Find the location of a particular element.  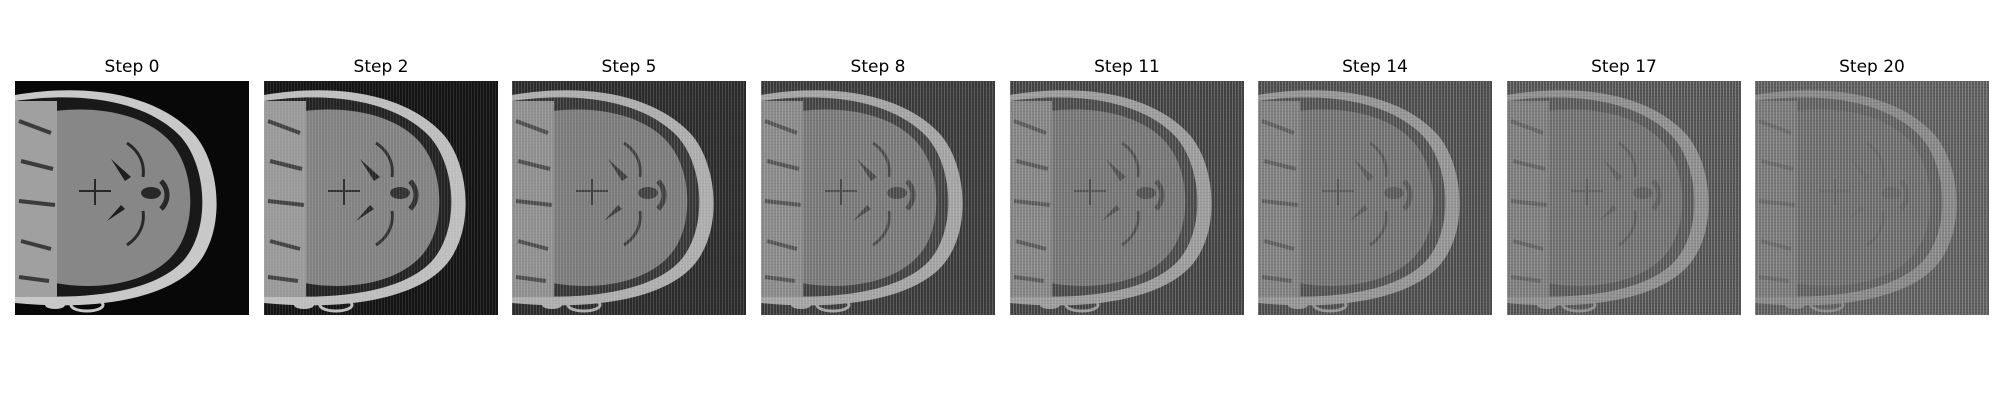

panel-title: Step 8 is located at coordinates (878, 67).